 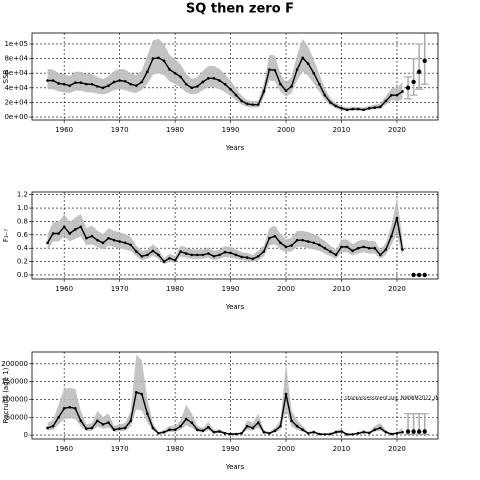 What do you see at coordinates (22, 275) in the screenshot?
I see `y-tick-label: 0.0` at bounding box center [22, 275].